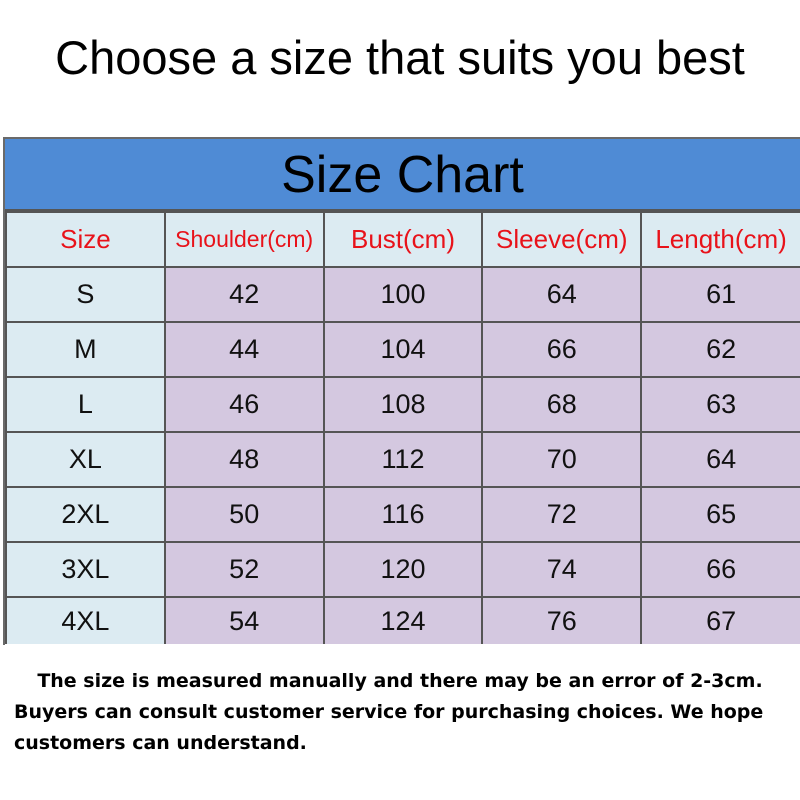  I want to click on cell-length: 66, so click(720, 569).